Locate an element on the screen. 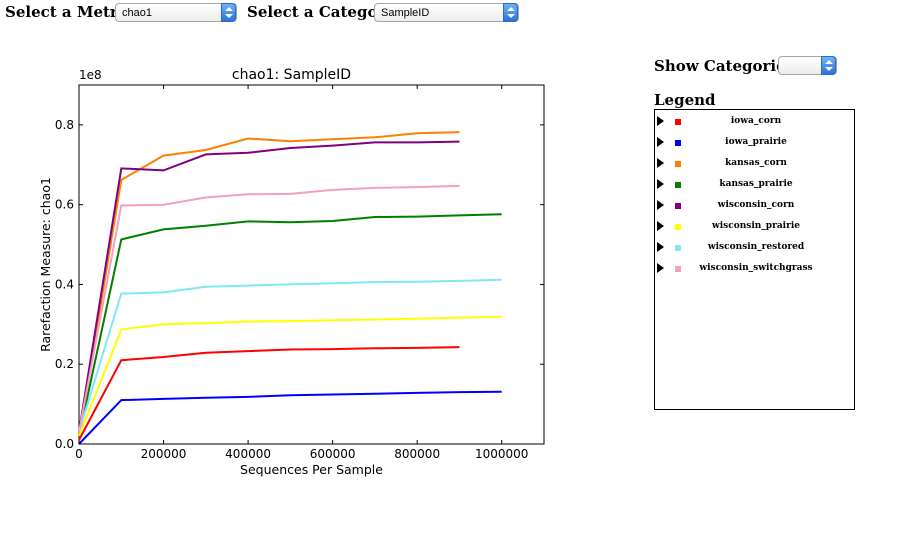 The width and height of the screenshot is (920, 549). legend-item-iowa_corn: iowa_corn is located at coordinates (754, 122).